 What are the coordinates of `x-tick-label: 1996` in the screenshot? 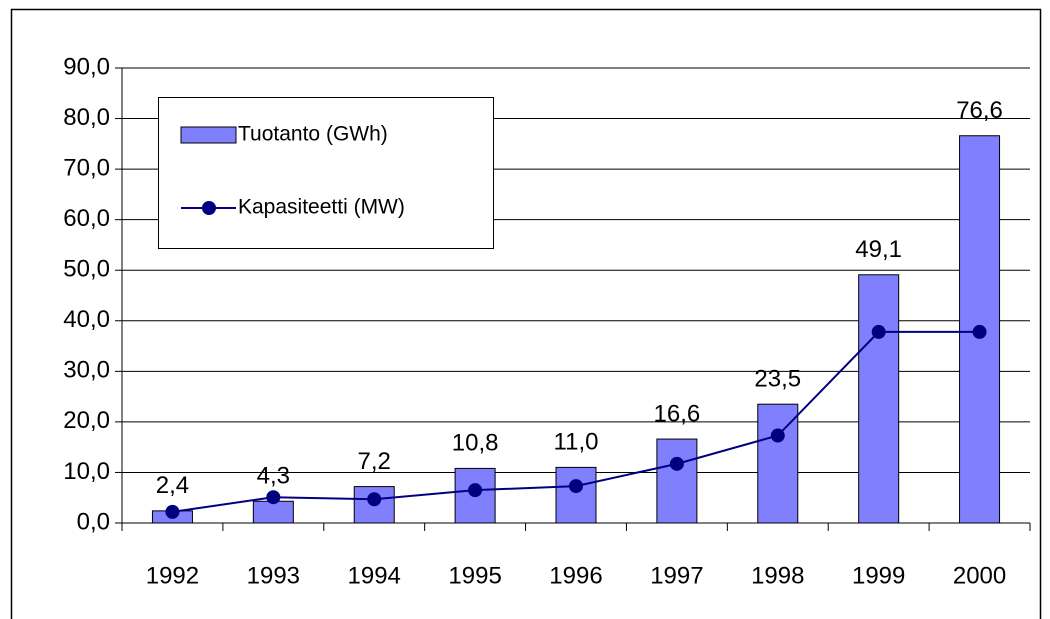 It's located at (575, 575).